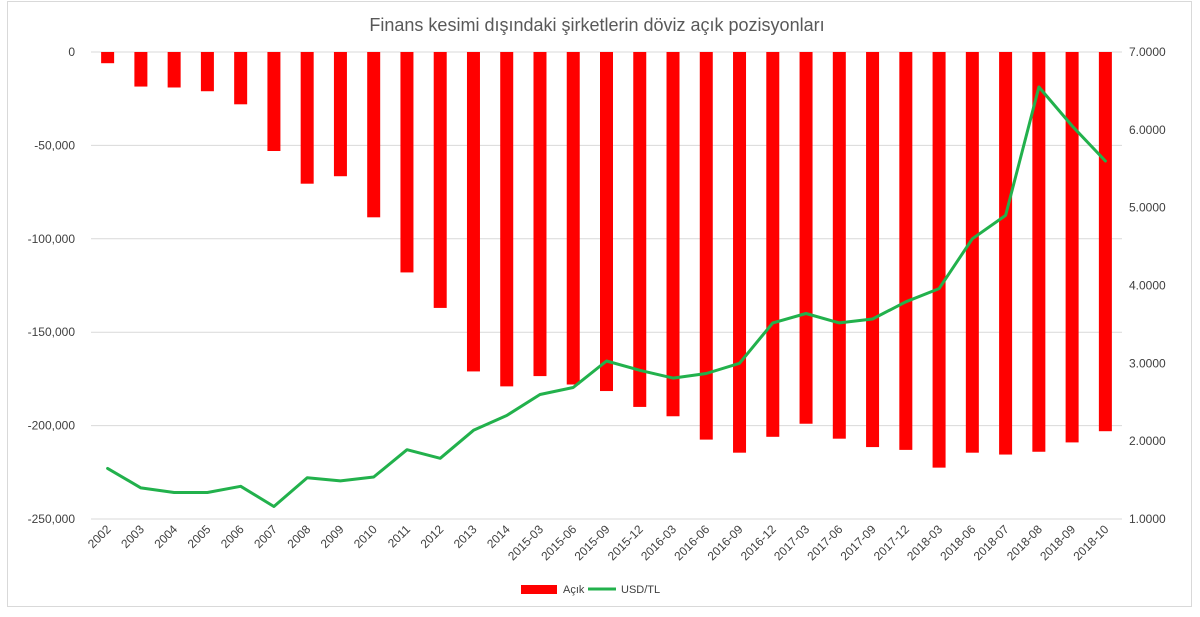 The image size is (1200, 617). I want to click on x-tick-label: 2004, so click(165, 536).